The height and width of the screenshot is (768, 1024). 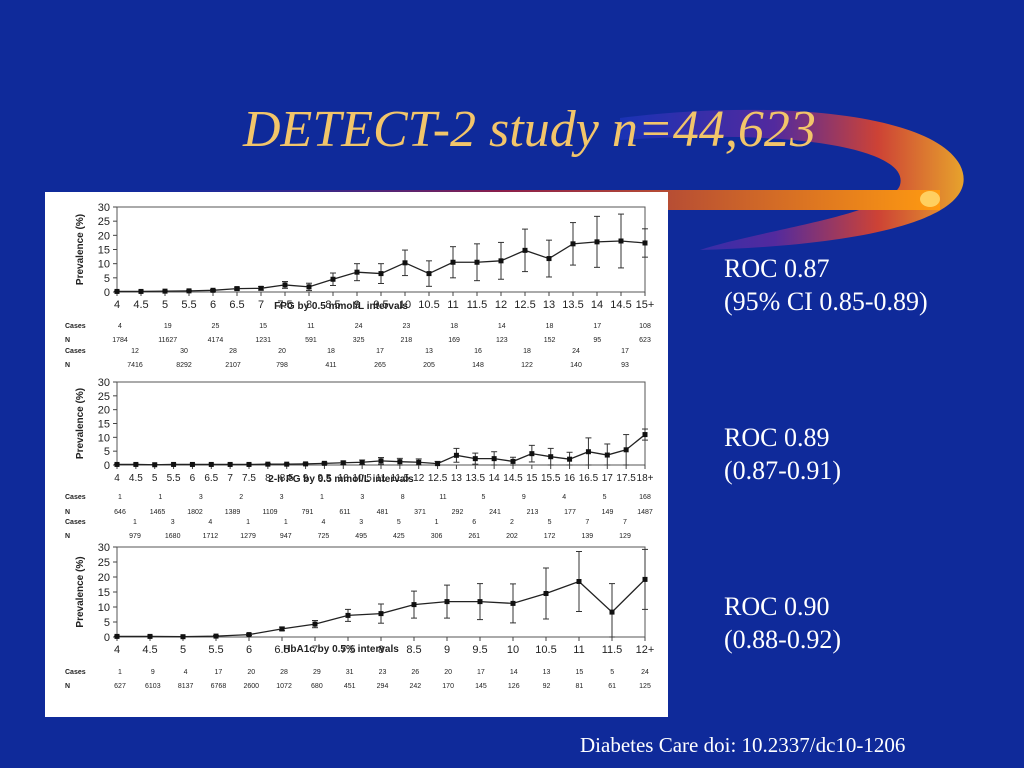 I want to click on table-cell: 123, so click(x=502, y=340).